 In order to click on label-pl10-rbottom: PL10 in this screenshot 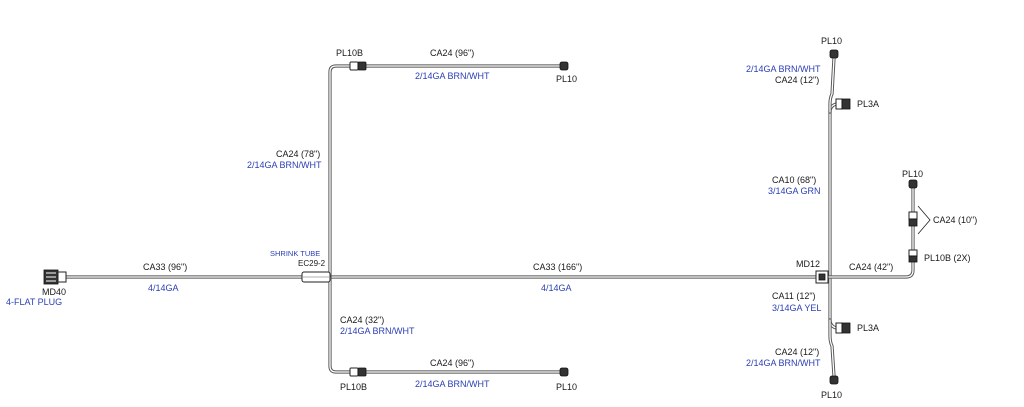, I will do `click(831, 395)`.